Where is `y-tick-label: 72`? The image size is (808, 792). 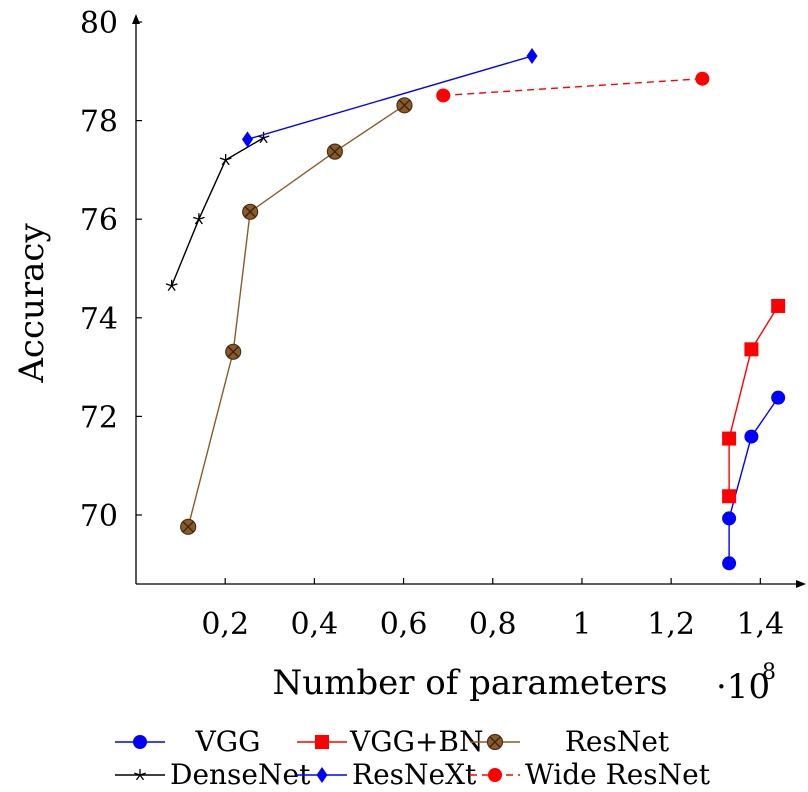
y-tick-label: 72 is located at coordinates (99, 417).